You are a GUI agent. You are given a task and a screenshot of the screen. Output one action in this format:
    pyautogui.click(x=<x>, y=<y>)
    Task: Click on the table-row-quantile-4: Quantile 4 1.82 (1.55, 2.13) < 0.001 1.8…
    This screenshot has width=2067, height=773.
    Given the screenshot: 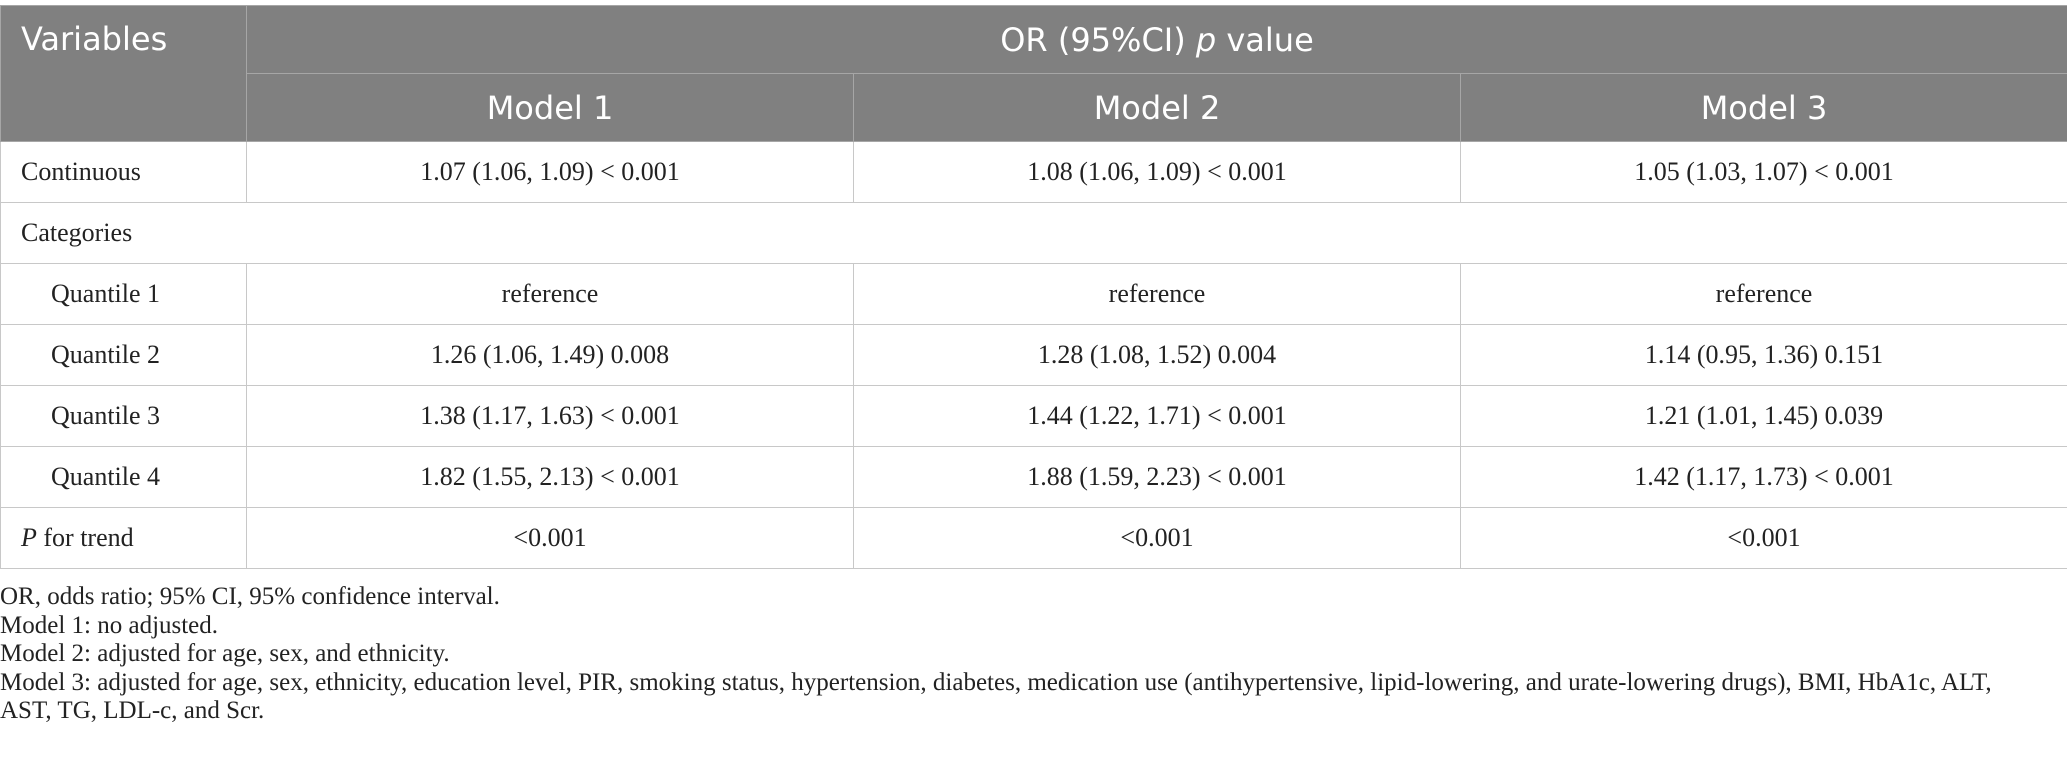 What is the action you would take?
    pyautogui.click(x=1033, y=477)
    